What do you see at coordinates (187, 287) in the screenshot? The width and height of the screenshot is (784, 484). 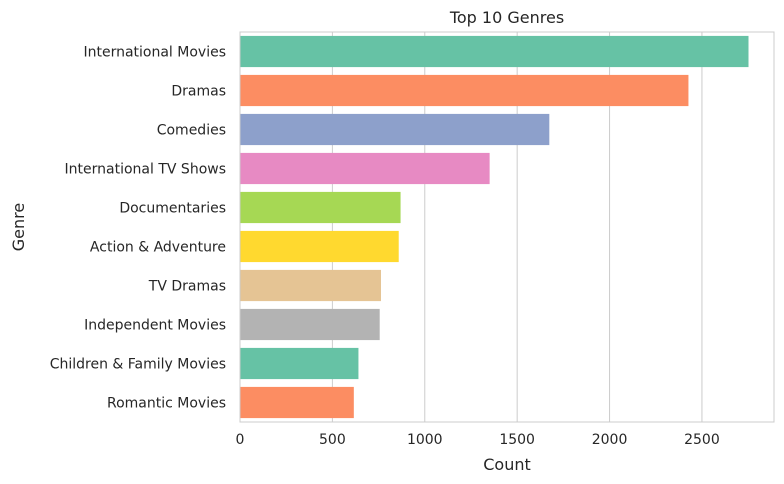 I see `y-tick-label: TV Dramas` at bounding box center [187, 287].